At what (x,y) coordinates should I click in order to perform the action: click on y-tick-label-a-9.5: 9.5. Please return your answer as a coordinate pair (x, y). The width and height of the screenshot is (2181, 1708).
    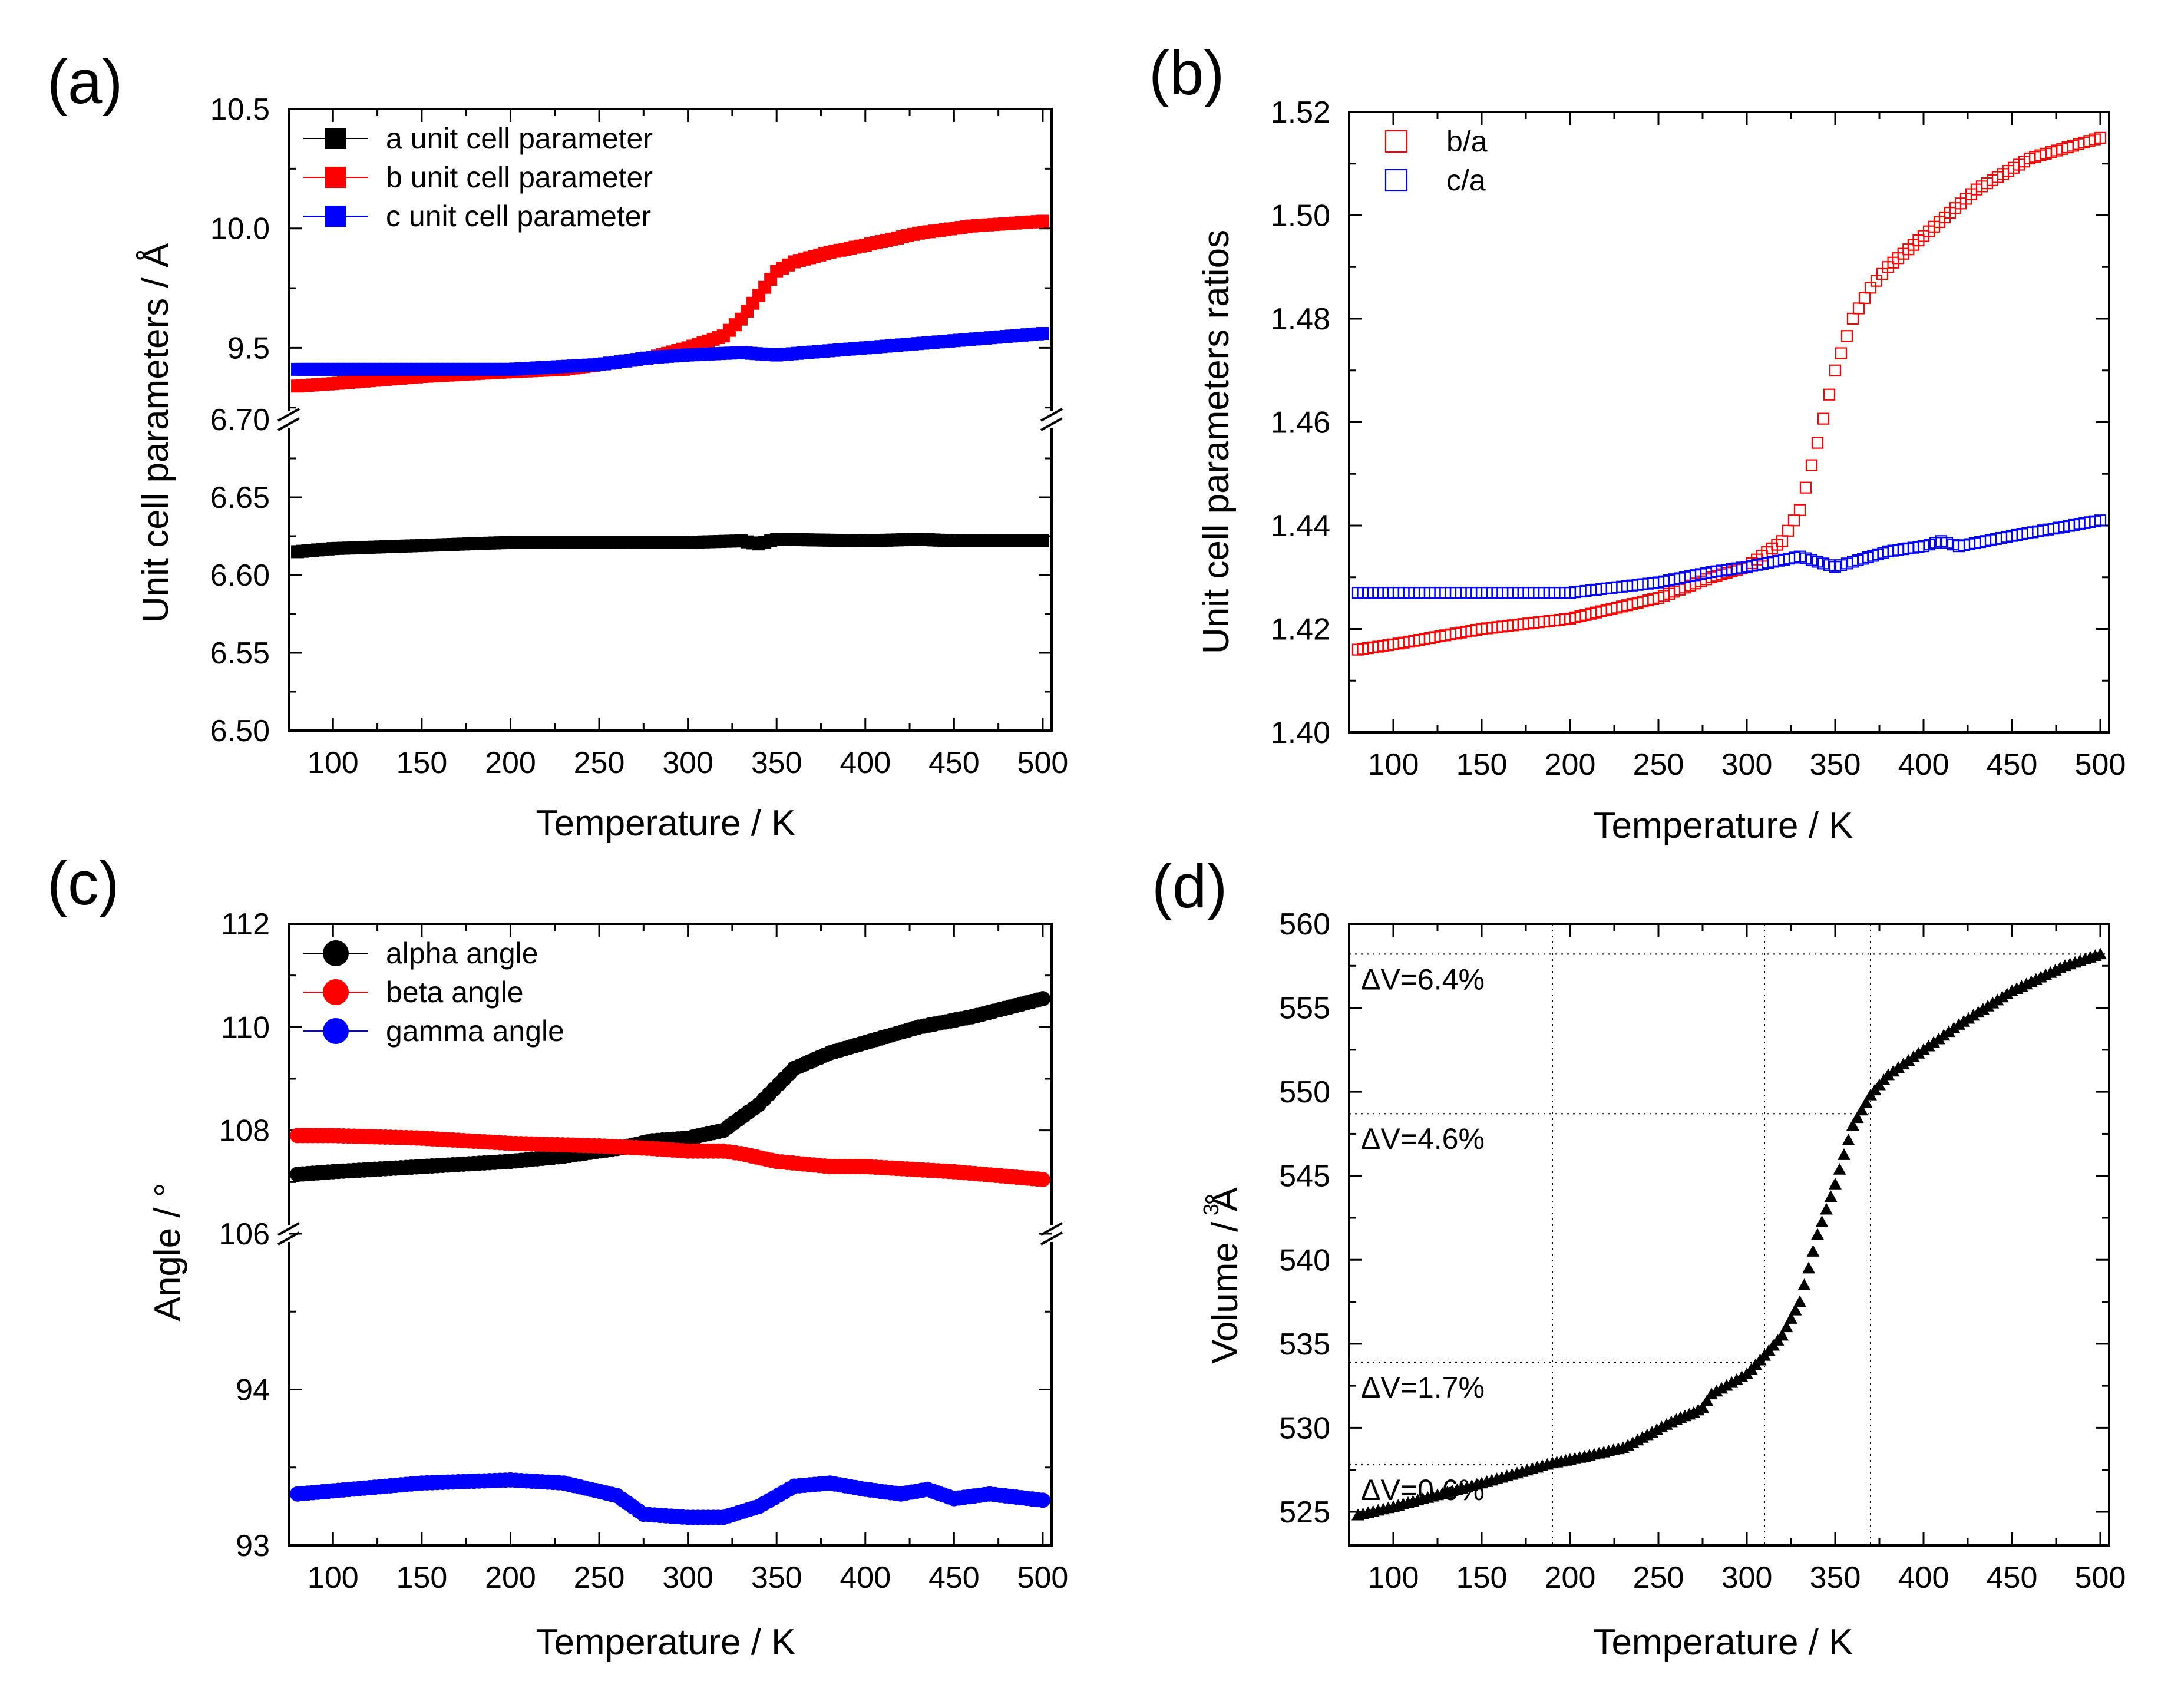
    Looking at the image, I should click on (248, 348).